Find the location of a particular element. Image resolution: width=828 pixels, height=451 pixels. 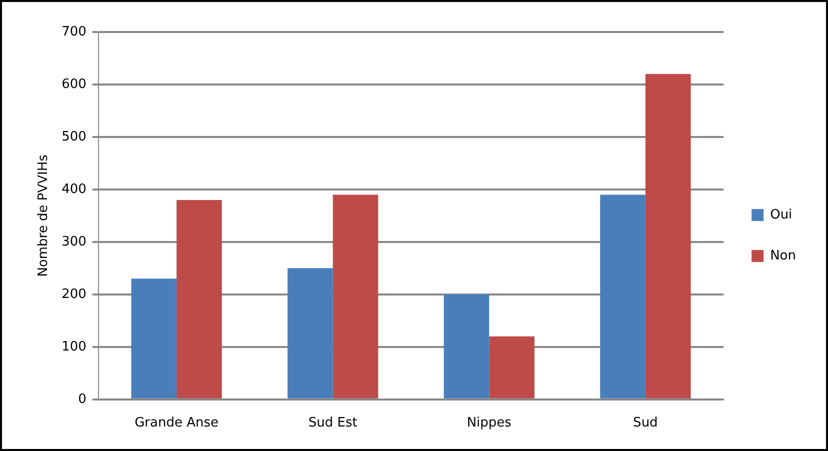

y-tick-label: 600 is located at coordinates (74, 84).